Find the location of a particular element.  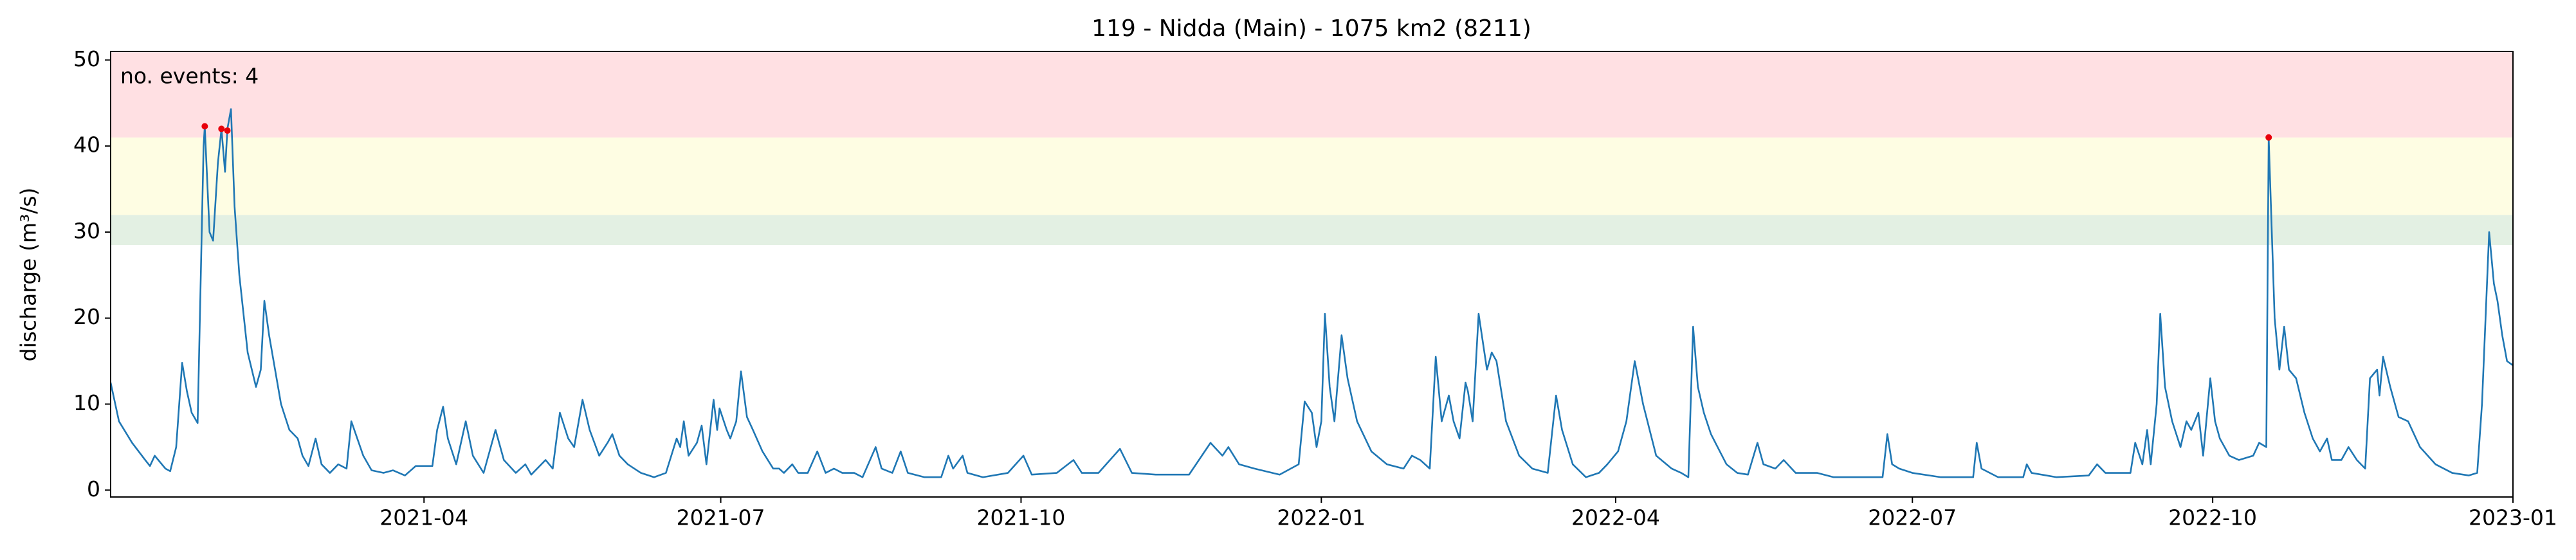

y-tick-label: 20 is located at coordinates (86, 316).